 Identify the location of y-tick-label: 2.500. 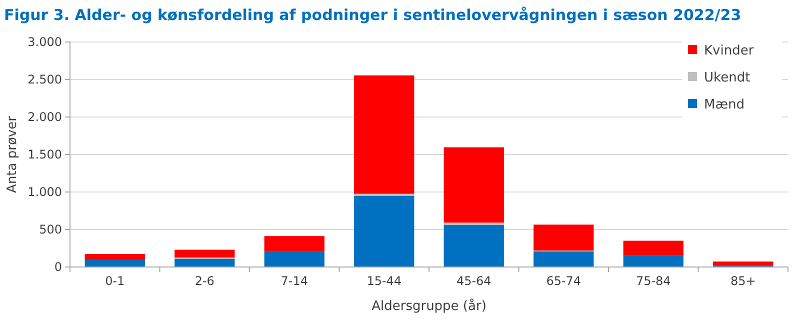
(45, 79).